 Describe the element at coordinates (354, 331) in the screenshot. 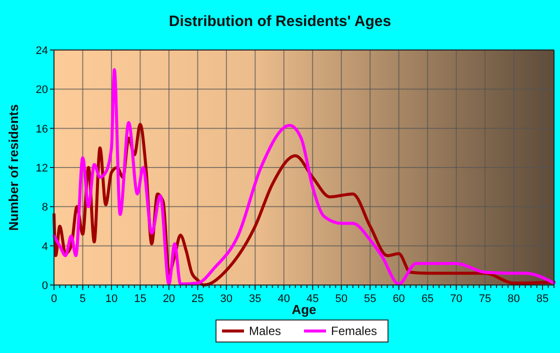

I see `legend-label: Females` at that location.